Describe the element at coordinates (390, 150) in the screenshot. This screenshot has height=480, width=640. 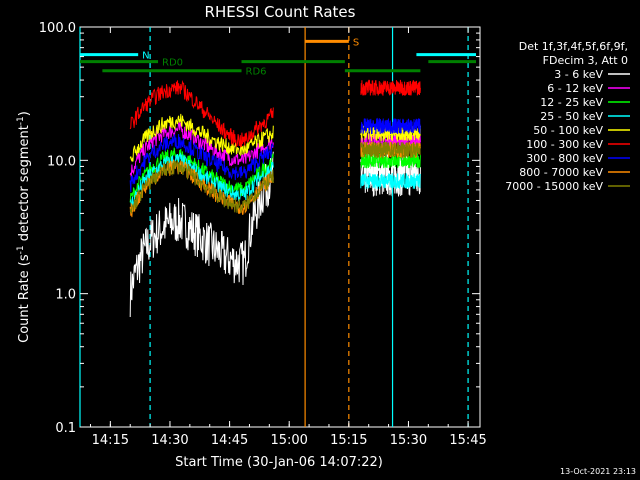
I see `series-line-8-seg1` at that location.